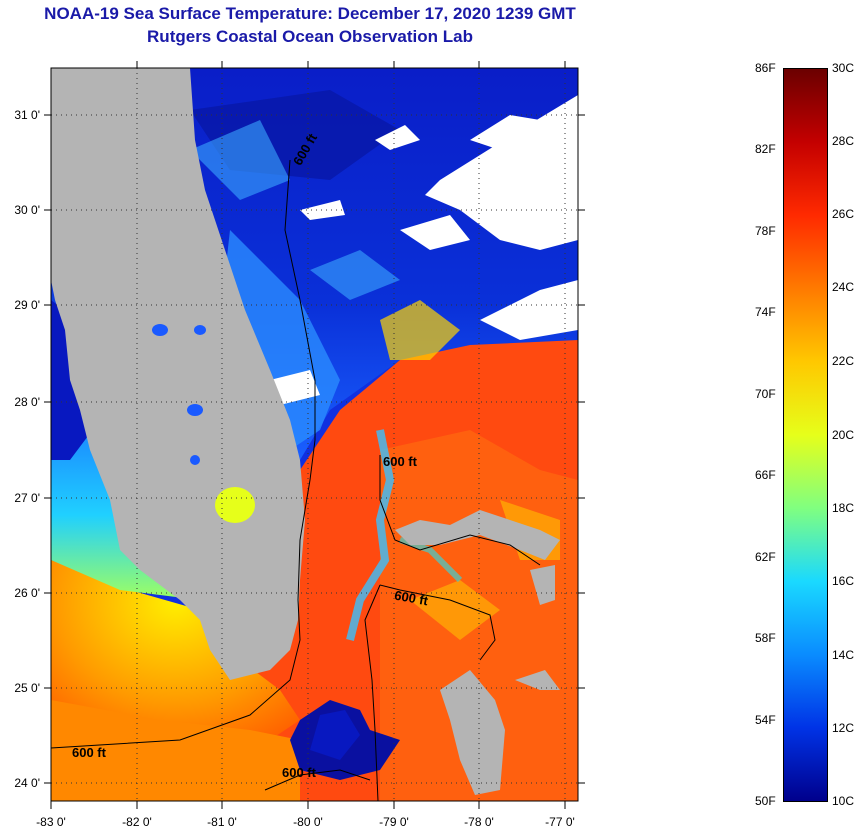 Image resolution: width=865 pixels, height=832 pixels. Describe the element at coordinates (27, 115) in the screenshot. I see `lat-tick-label: 31 0'` at that location.